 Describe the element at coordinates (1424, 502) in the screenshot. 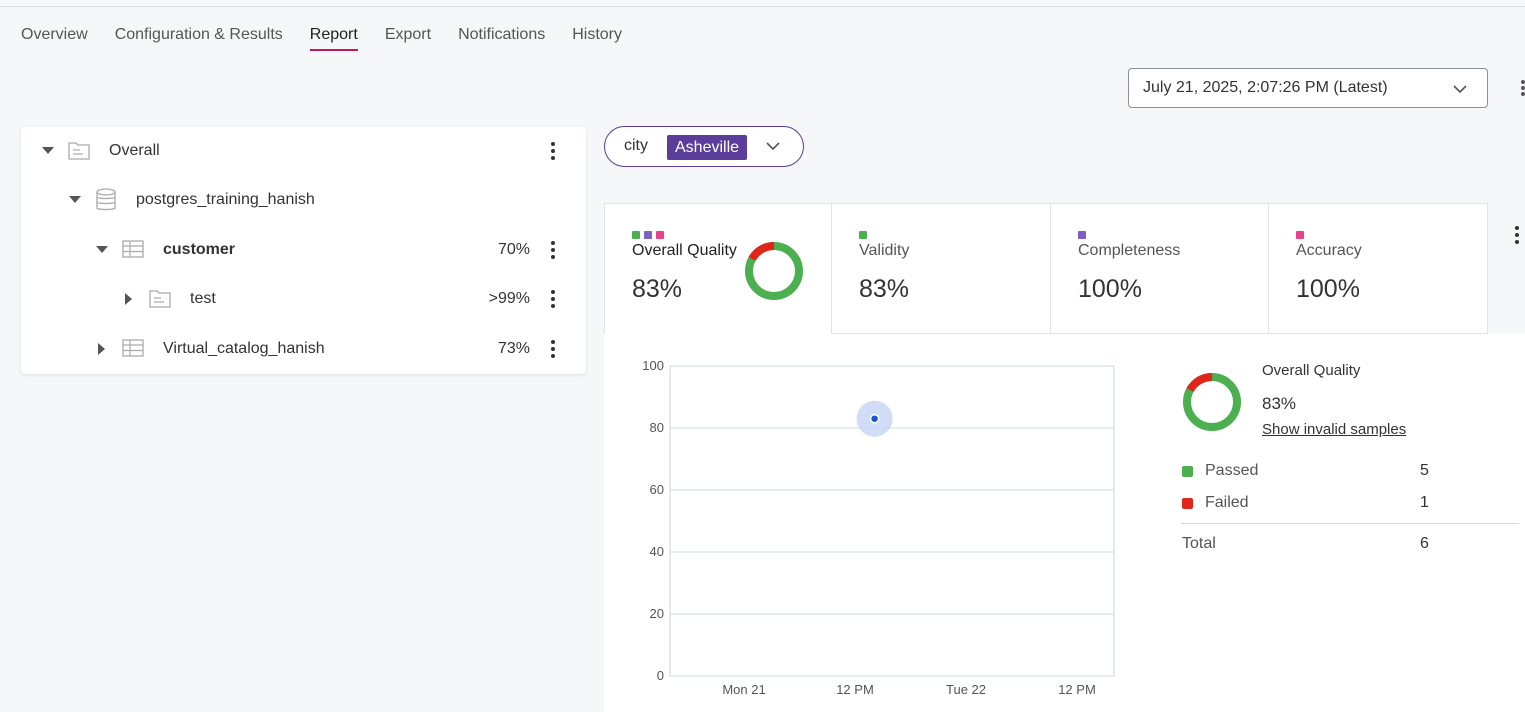

I see `legend-value: 1` at that location.